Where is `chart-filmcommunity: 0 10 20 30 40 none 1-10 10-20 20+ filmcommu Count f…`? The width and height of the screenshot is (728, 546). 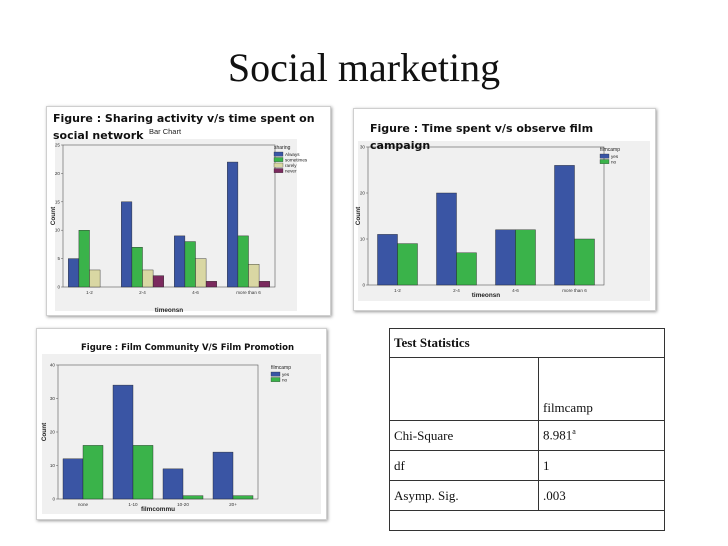
chart-filmcommunity: 0 10 20 30 40 none 1-10 10-20 20+ filmcommu Count f… is located at coordinates (181, 434).